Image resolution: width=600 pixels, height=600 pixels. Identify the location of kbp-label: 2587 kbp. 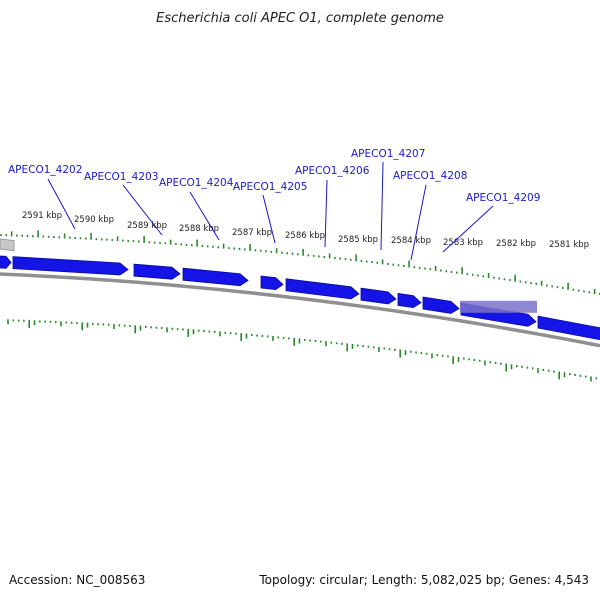
(252, 233).